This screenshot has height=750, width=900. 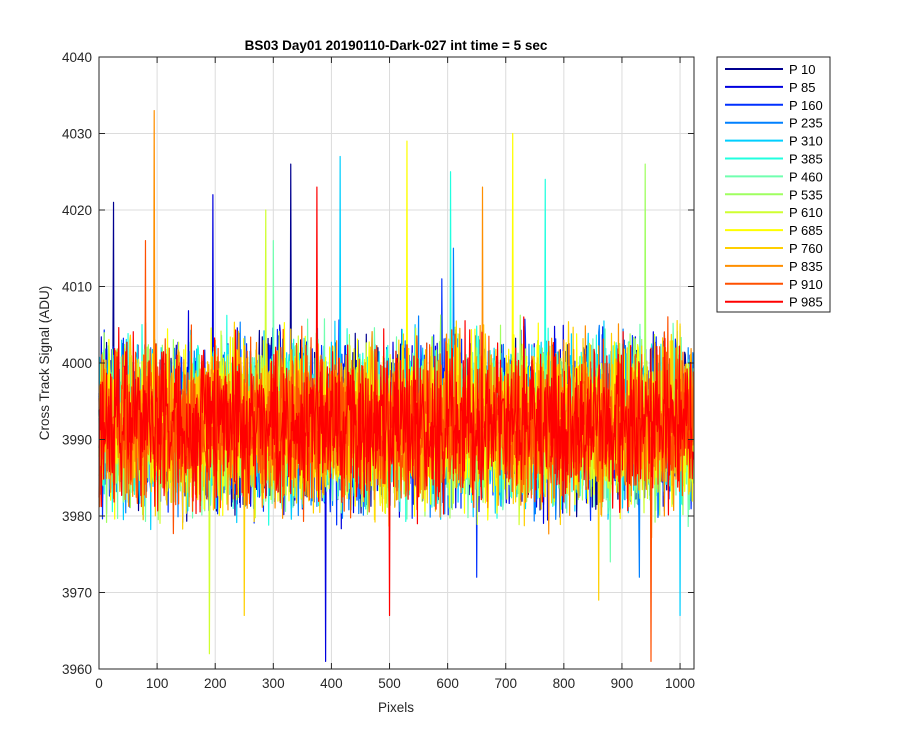 I want to click on x-tick-label: 500, so click(x=389, y=683).